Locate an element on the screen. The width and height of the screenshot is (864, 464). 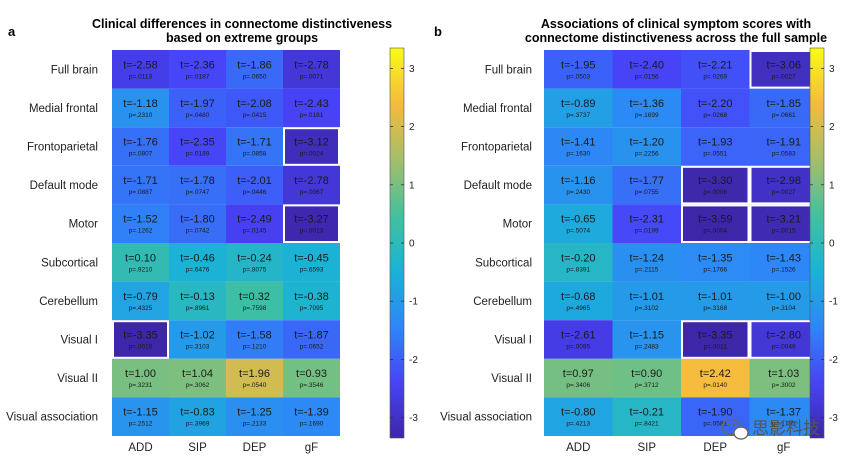
watermark: 思影科技 is located at coordinates (770, 429).